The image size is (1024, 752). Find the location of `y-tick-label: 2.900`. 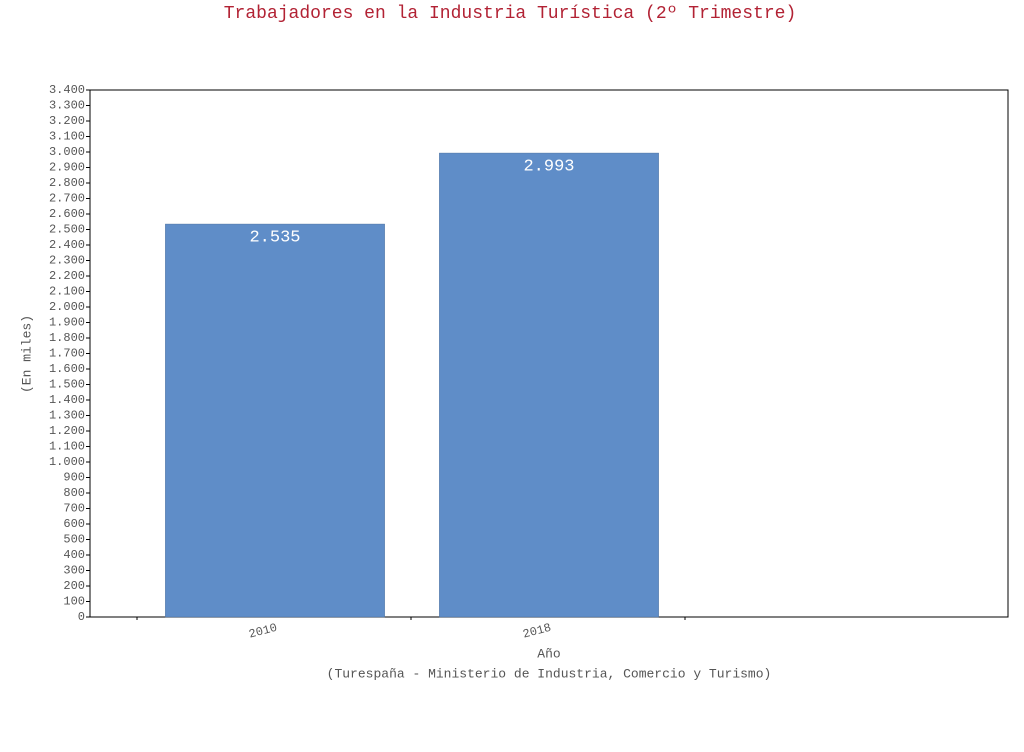

y-tick-label: 2.900 is located at coordinates (67, 168).